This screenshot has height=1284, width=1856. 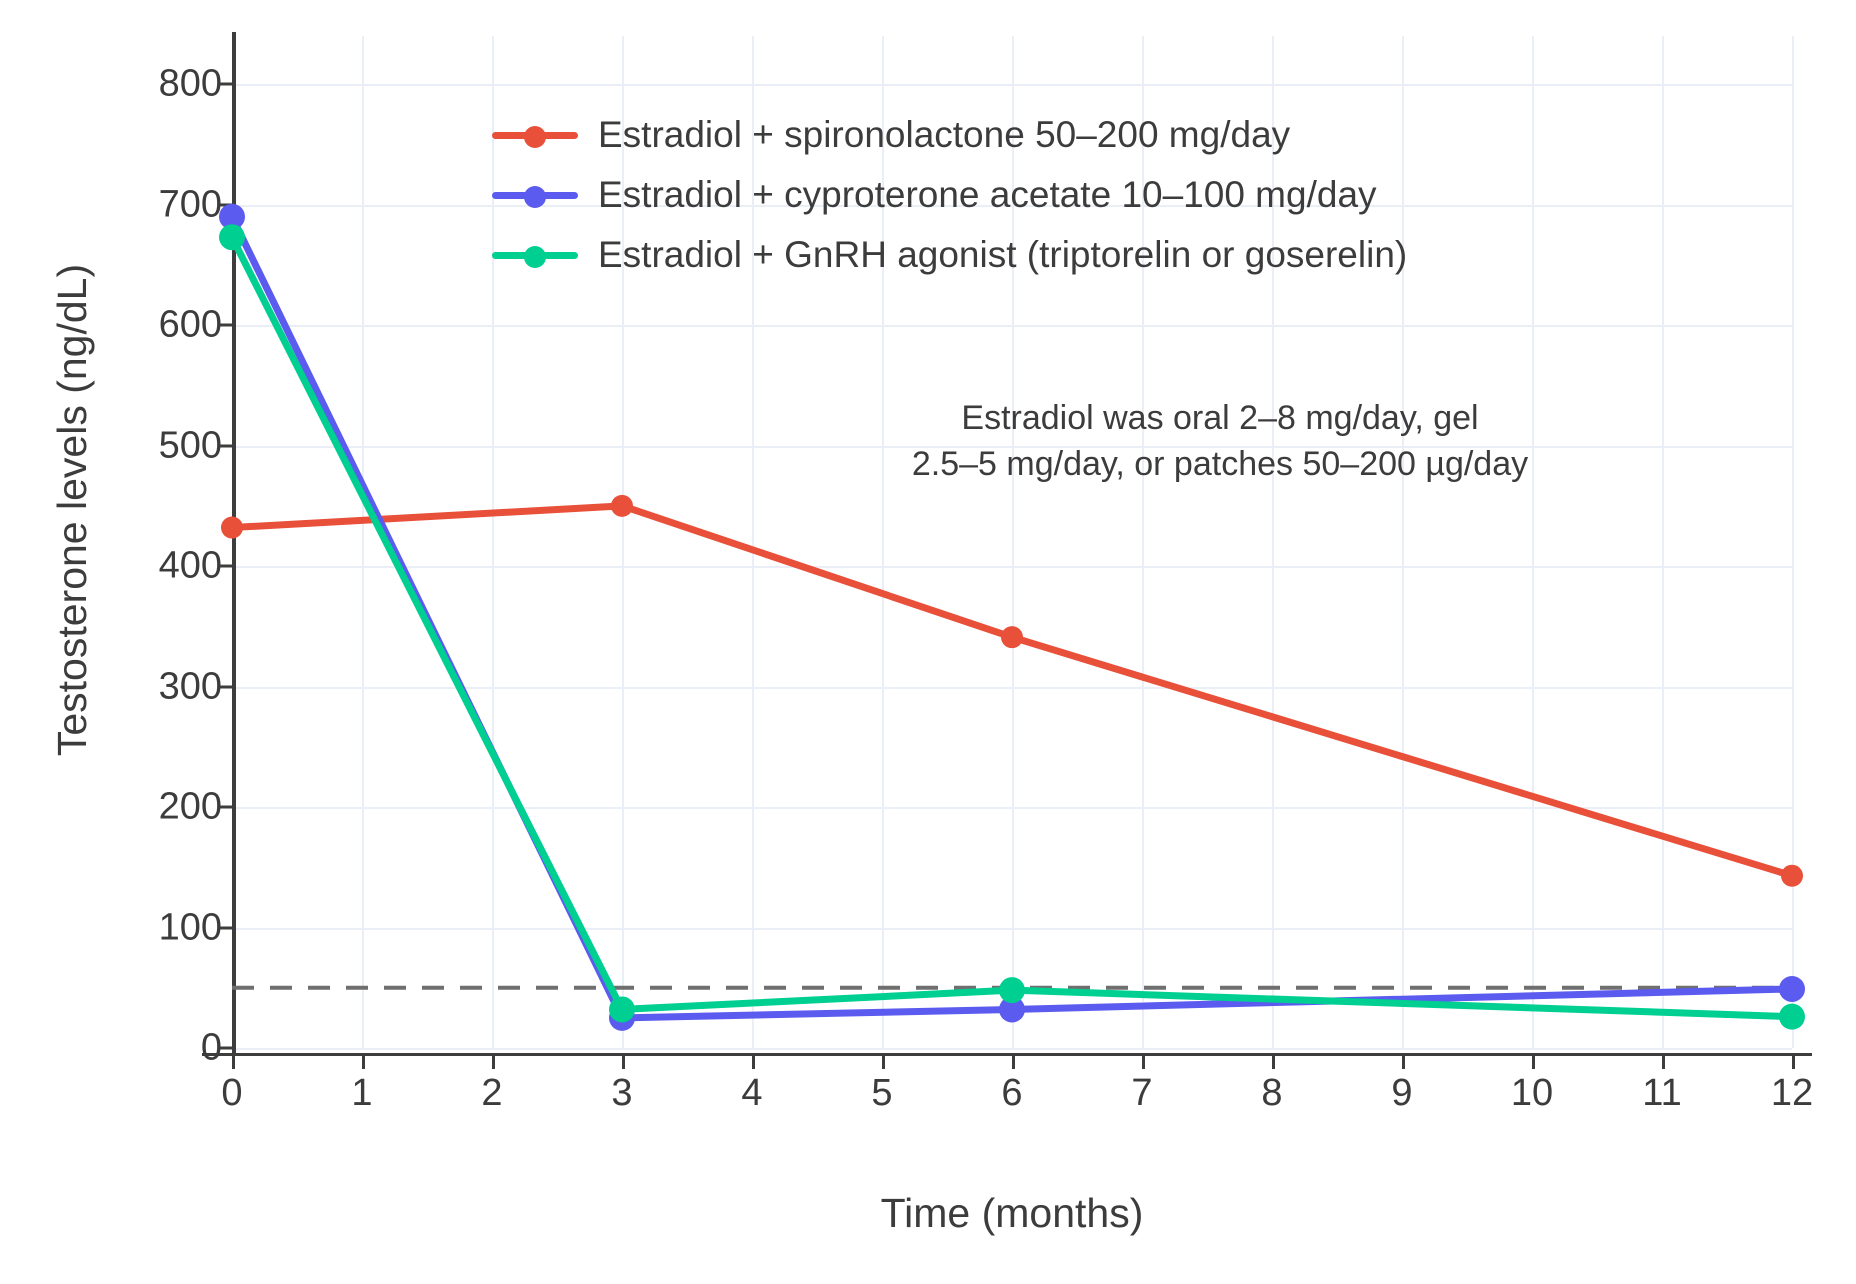 I want to click on data-point-s3-m3, so click(x=622, y=1009).